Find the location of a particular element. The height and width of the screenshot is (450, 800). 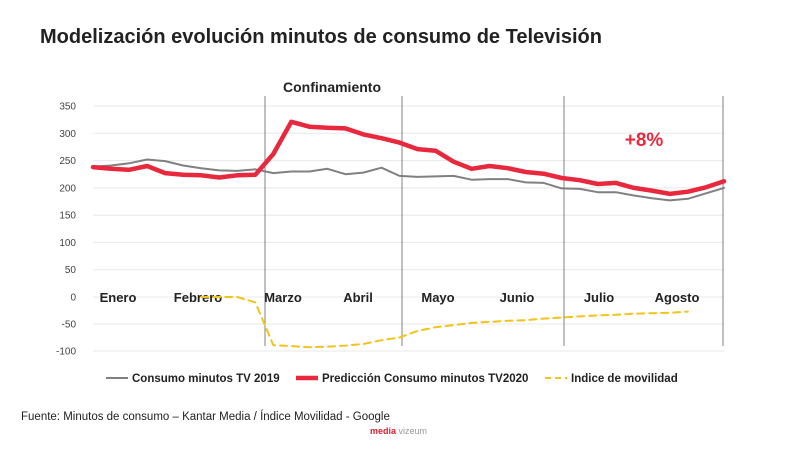

growth-annotation: +8% is located at coordinates (644, 140).